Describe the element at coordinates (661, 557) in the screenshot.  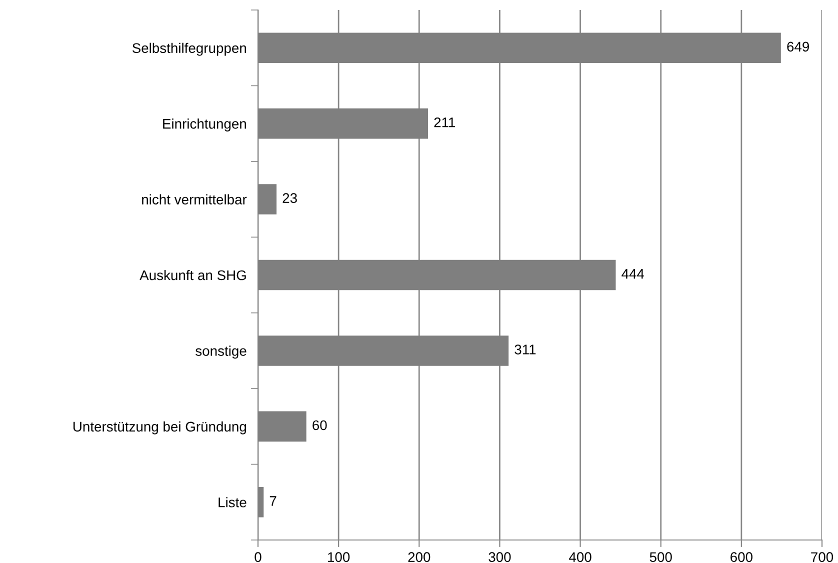
I see `x-tick-label: 500` at that location.